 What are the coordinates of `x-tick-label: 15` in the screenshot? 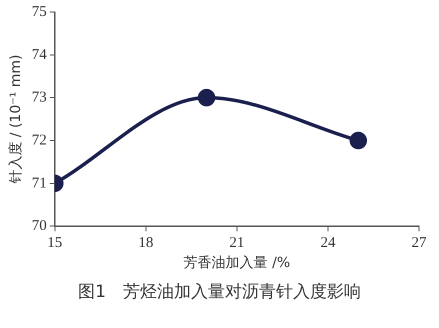 It's located at (54, 243).